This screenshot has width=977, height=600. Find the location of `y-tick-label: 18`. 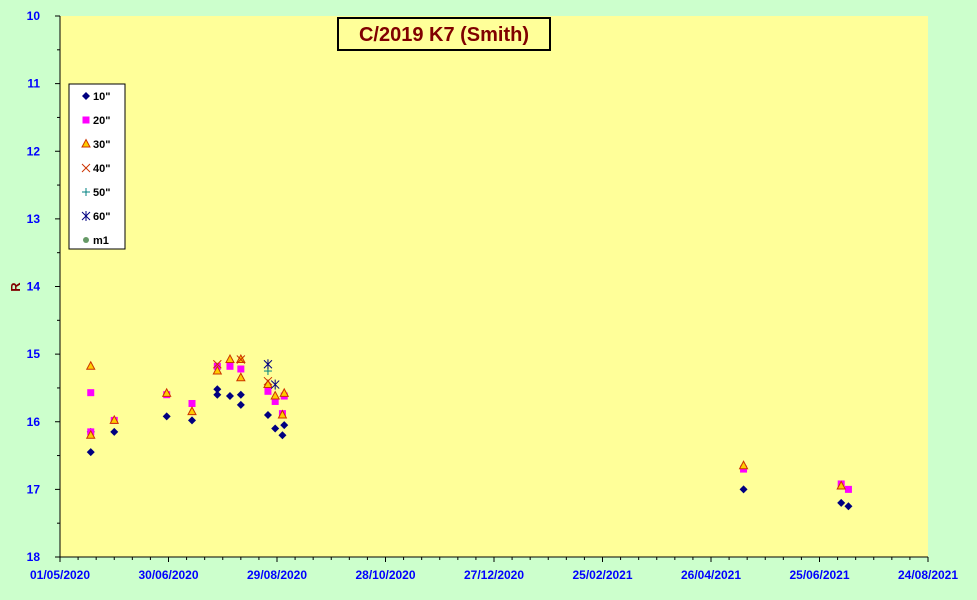

y-tick-label: 18 is located at coordinates (34, 557).